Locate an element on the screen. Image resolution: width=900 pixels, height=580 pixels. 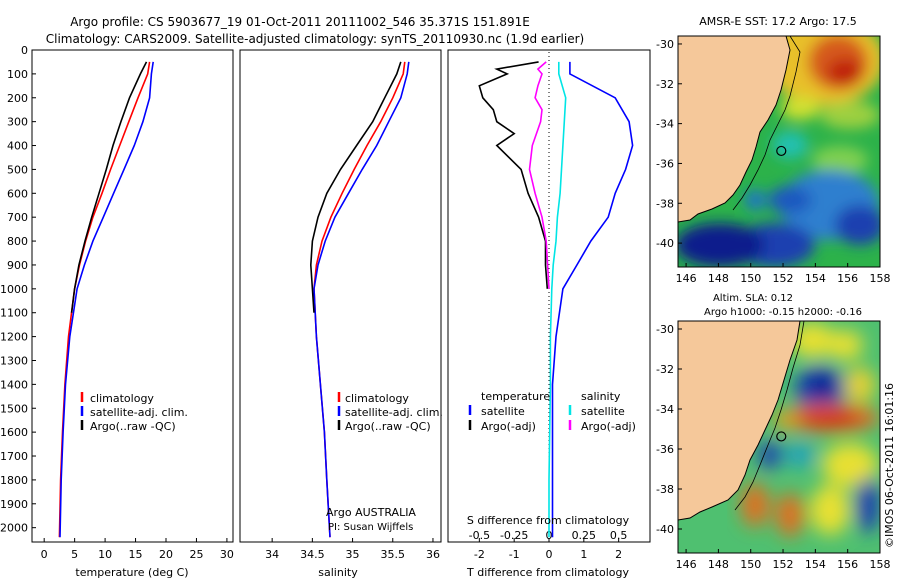
sla-map-subtitle: Argo h1000: -0.15 h2000: -0.16 is located at coordinates (783, 312).